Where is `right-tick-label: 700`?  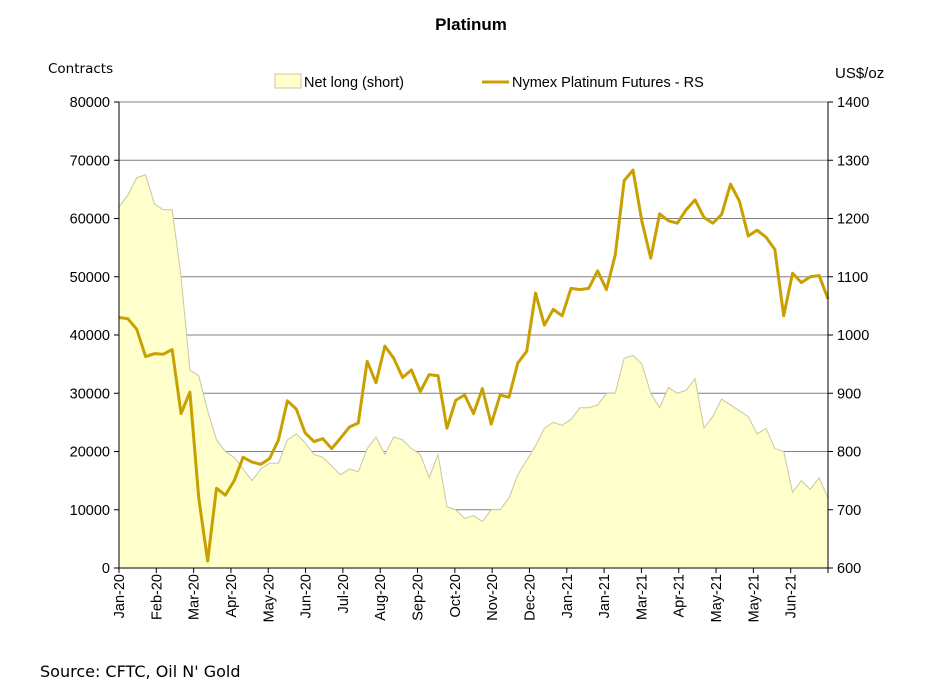 right-tick-label: 700 is located at coordinates (849, 511).